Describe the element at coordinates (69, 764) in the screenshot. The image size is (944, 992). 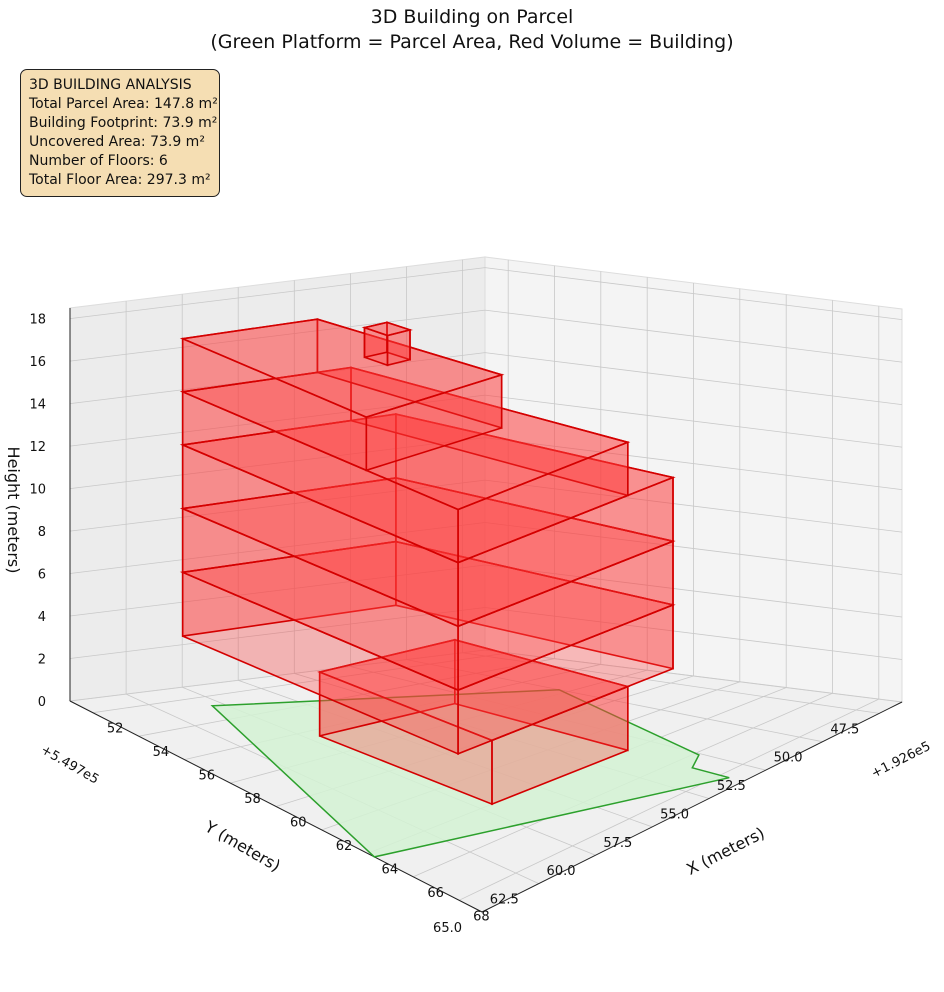
I see `y-offset-label: +5.497e5` at that location.